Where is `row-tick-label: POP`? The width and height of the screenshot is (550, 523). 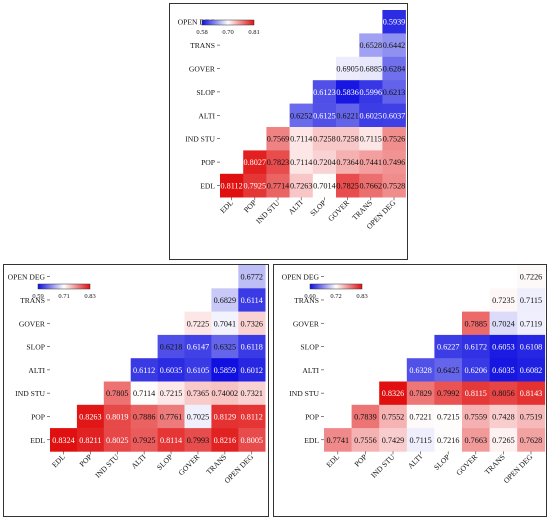 row-tick-label: POP is located at coordinates (208, 162).